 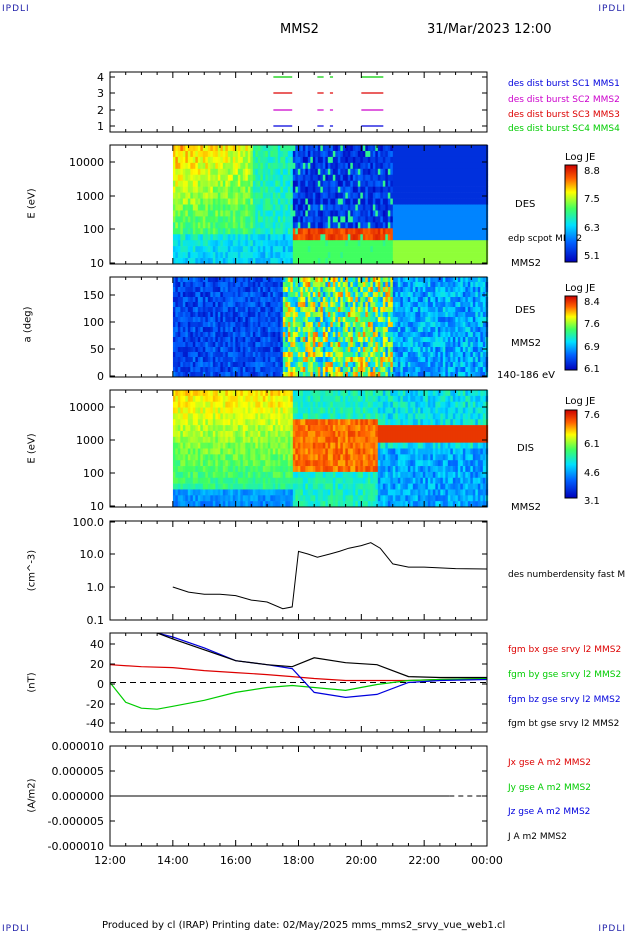 What do you see at coordinates (612, 929) in the screenshot?
I see `corner-logo-br: IPDLI` at bounding box center [612, 929].